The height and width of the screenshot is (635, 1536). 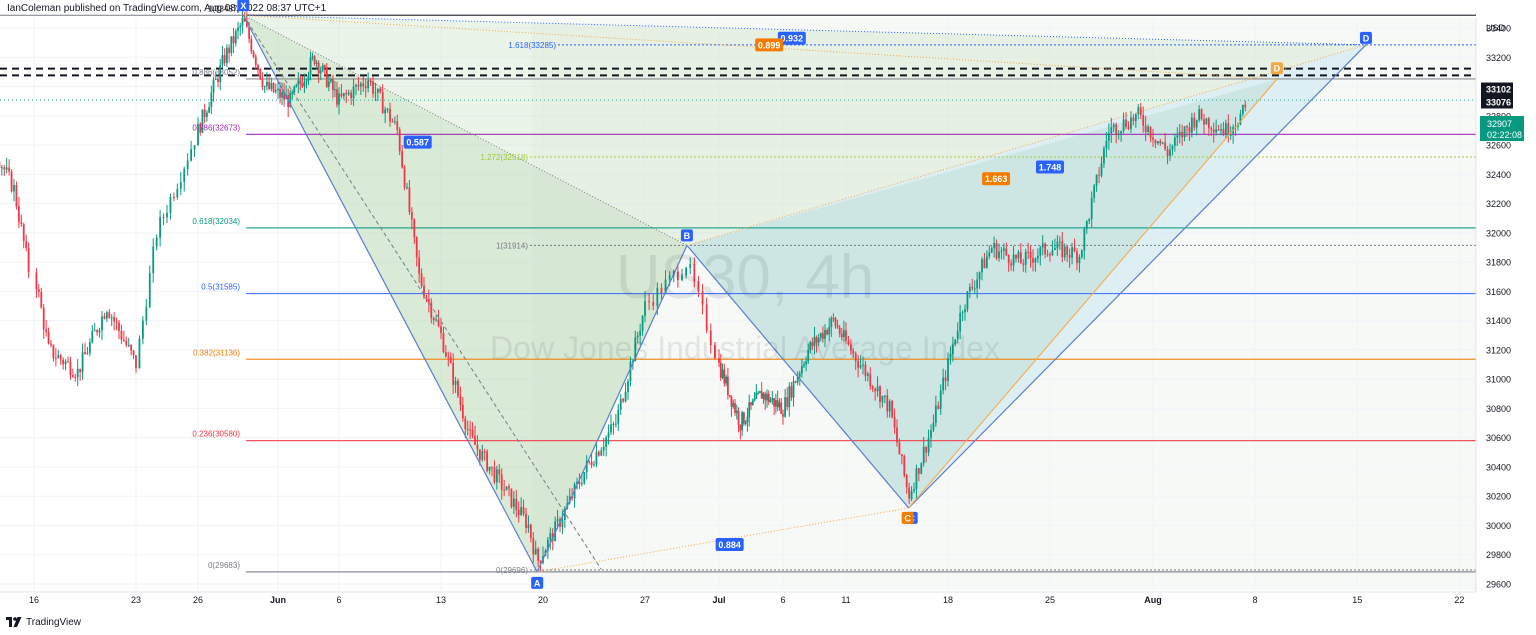 I want to click on svg-text: A, so click(x=537, y=583).